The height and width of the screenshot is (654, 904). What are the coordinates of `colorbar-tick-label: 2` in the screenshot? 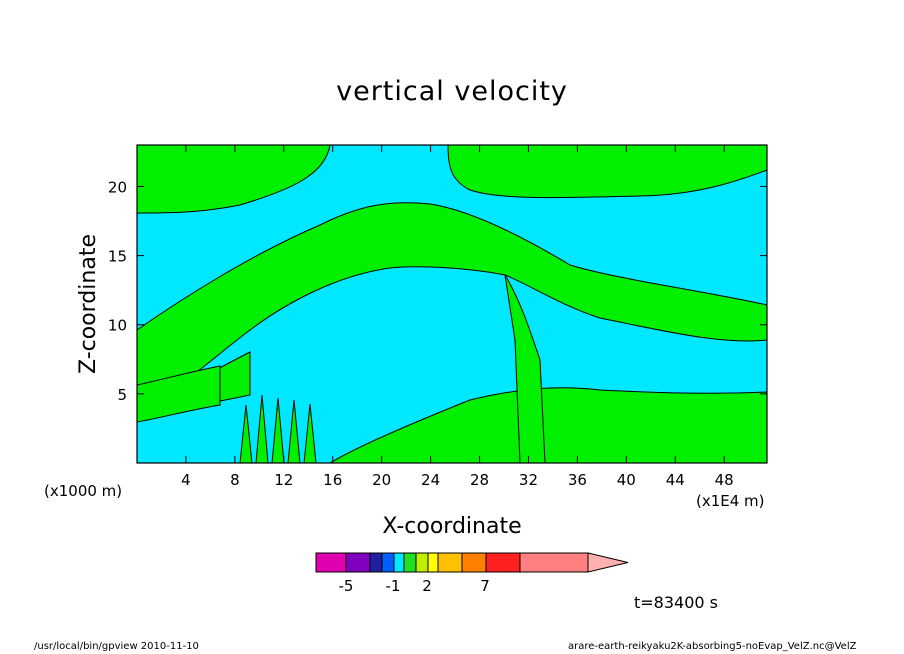 It's located at (427, 586).